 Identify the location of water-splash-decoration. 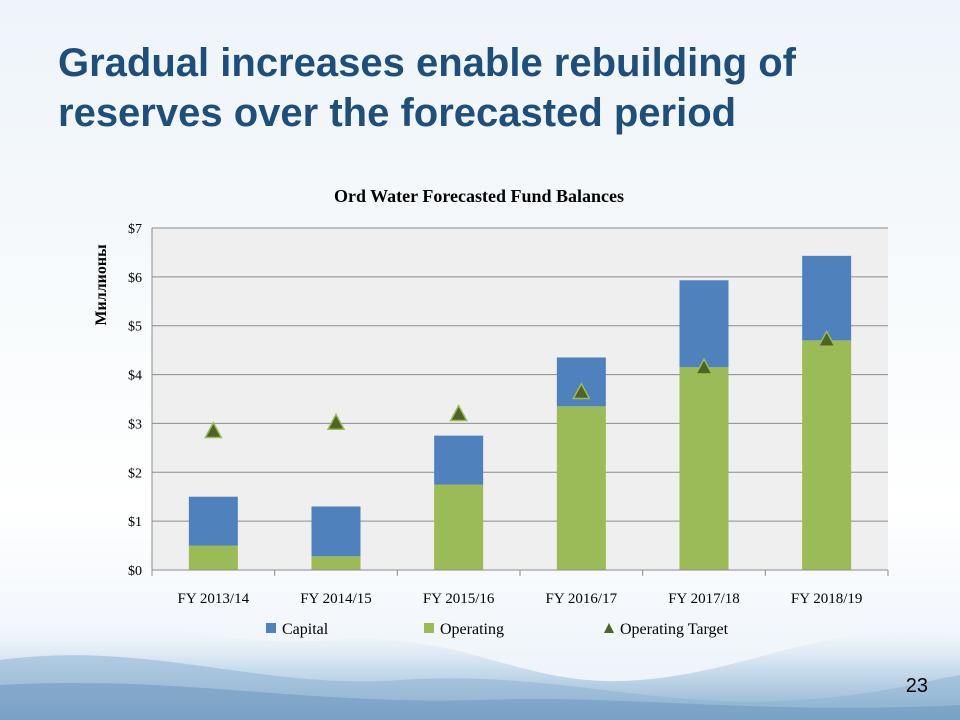
(480, 667).